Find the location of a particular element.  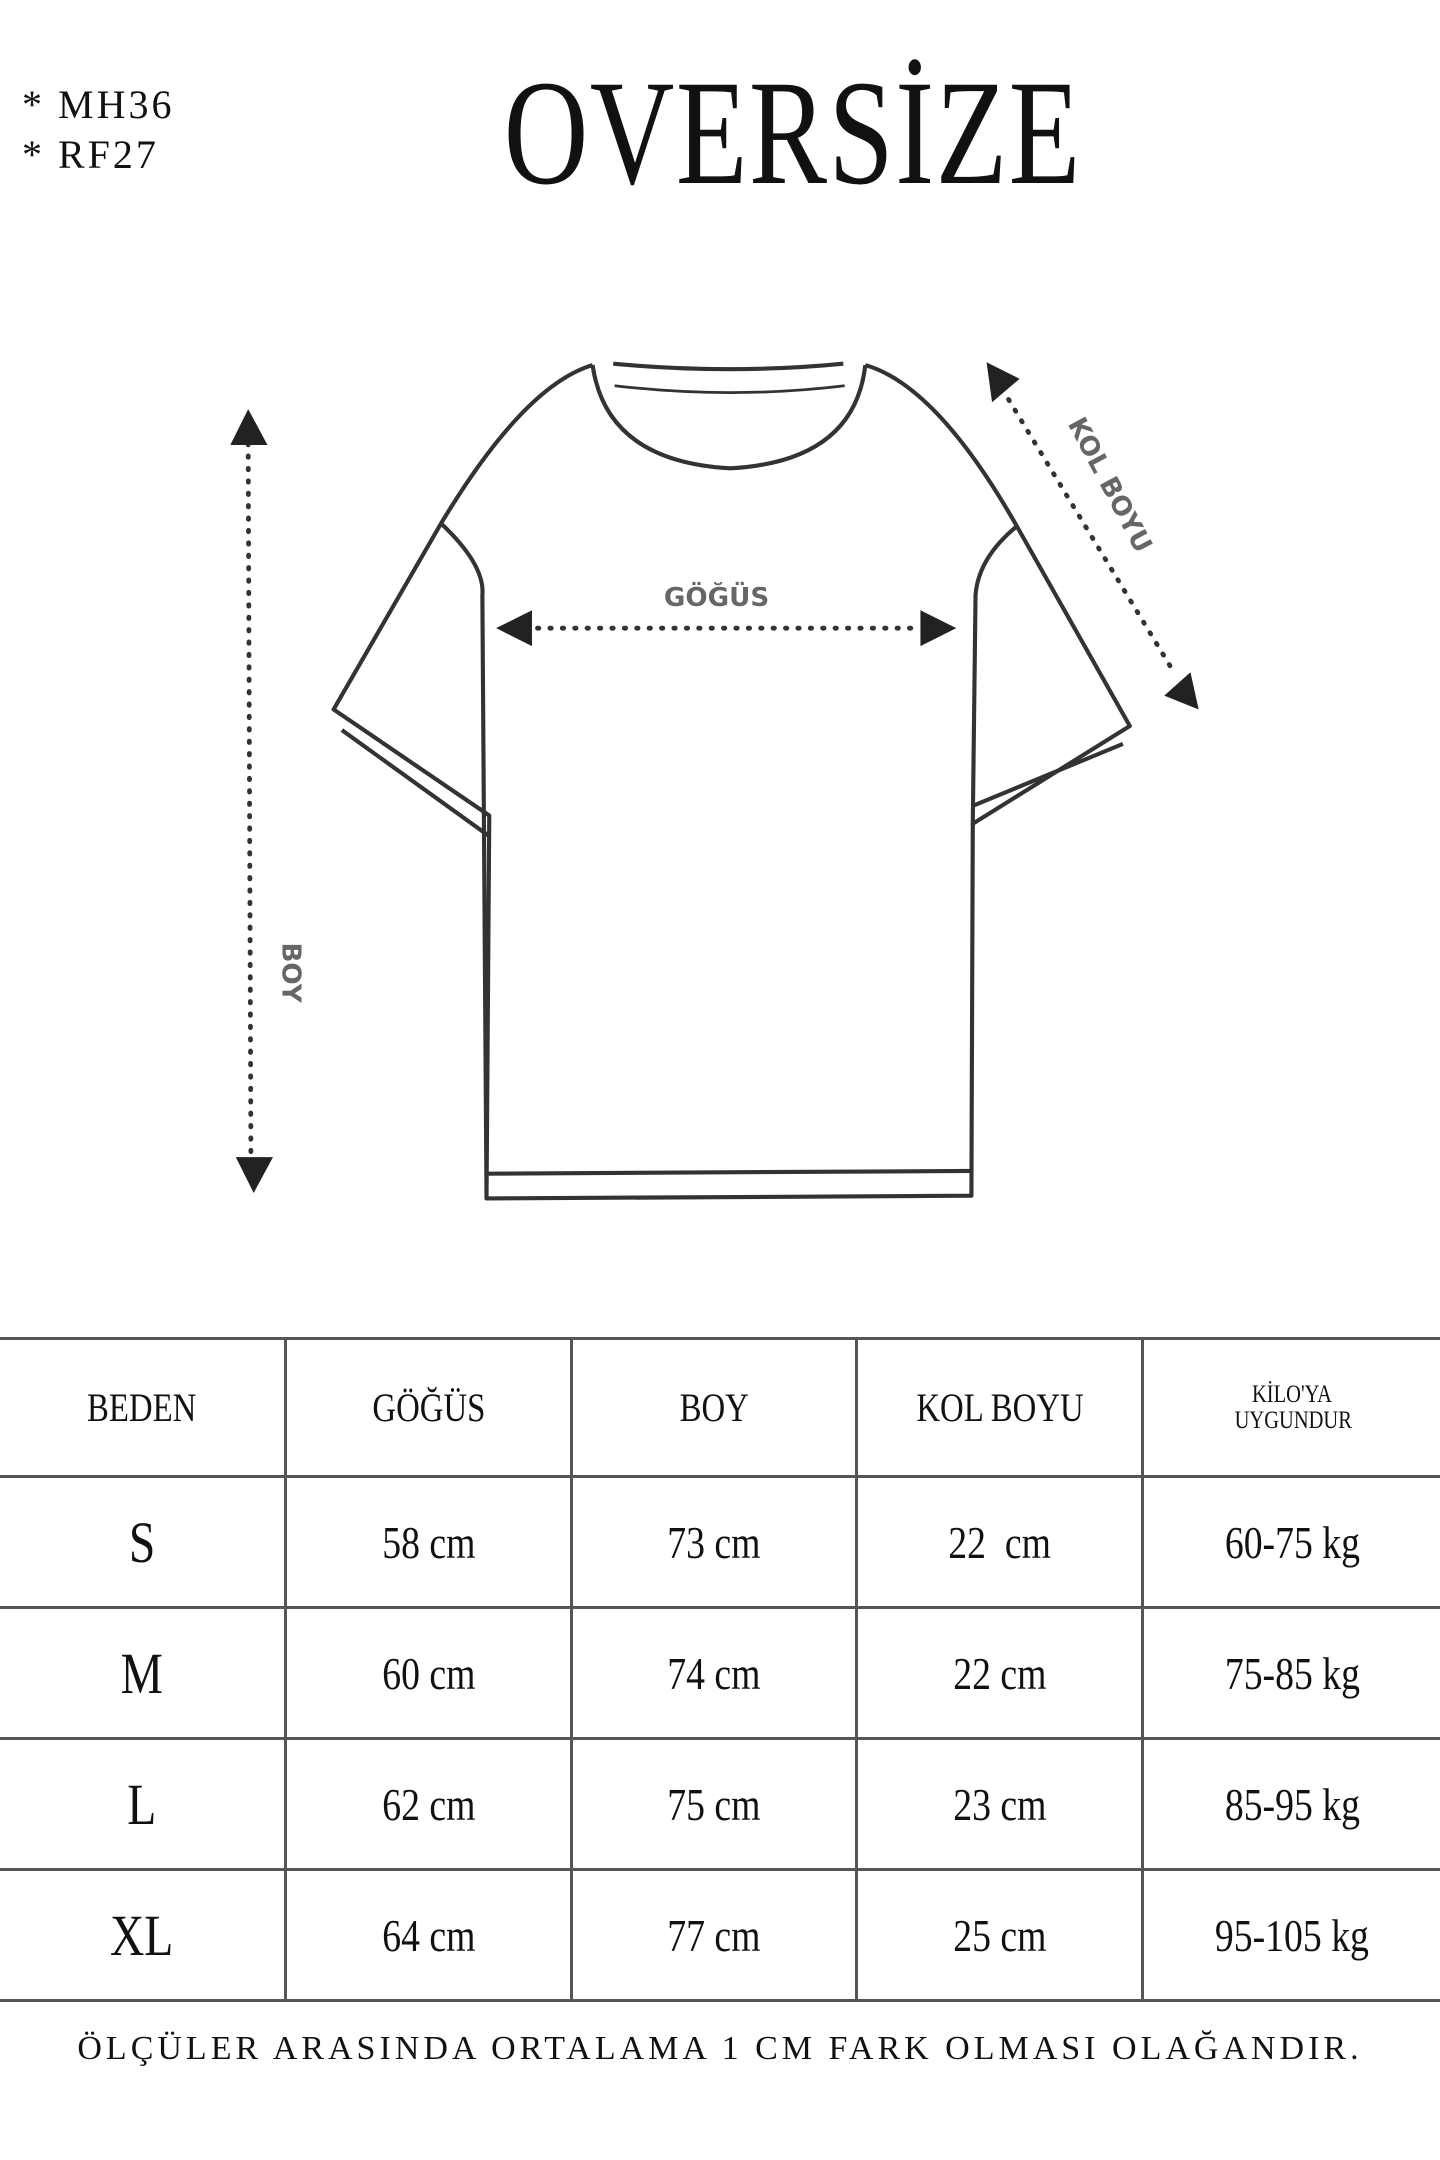

sleeve-label: KOL BOYU is located at coordinates (1109, 485).